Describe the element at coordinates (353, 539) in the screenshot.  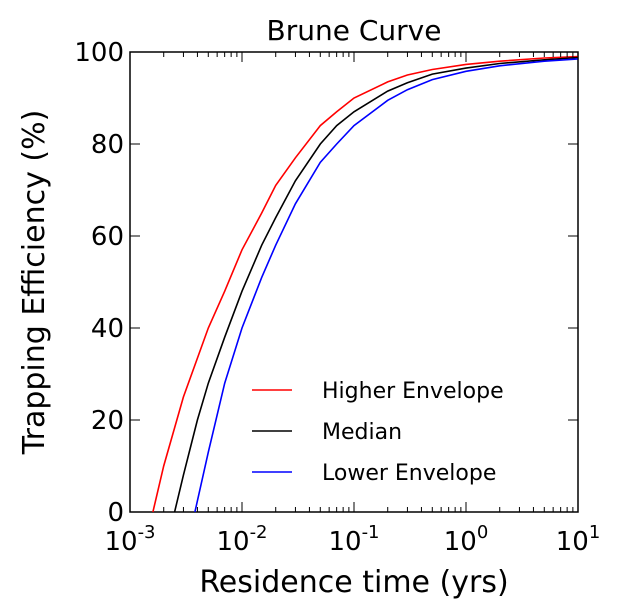
I see `x-tick-label: 10⁻¹` at that location.